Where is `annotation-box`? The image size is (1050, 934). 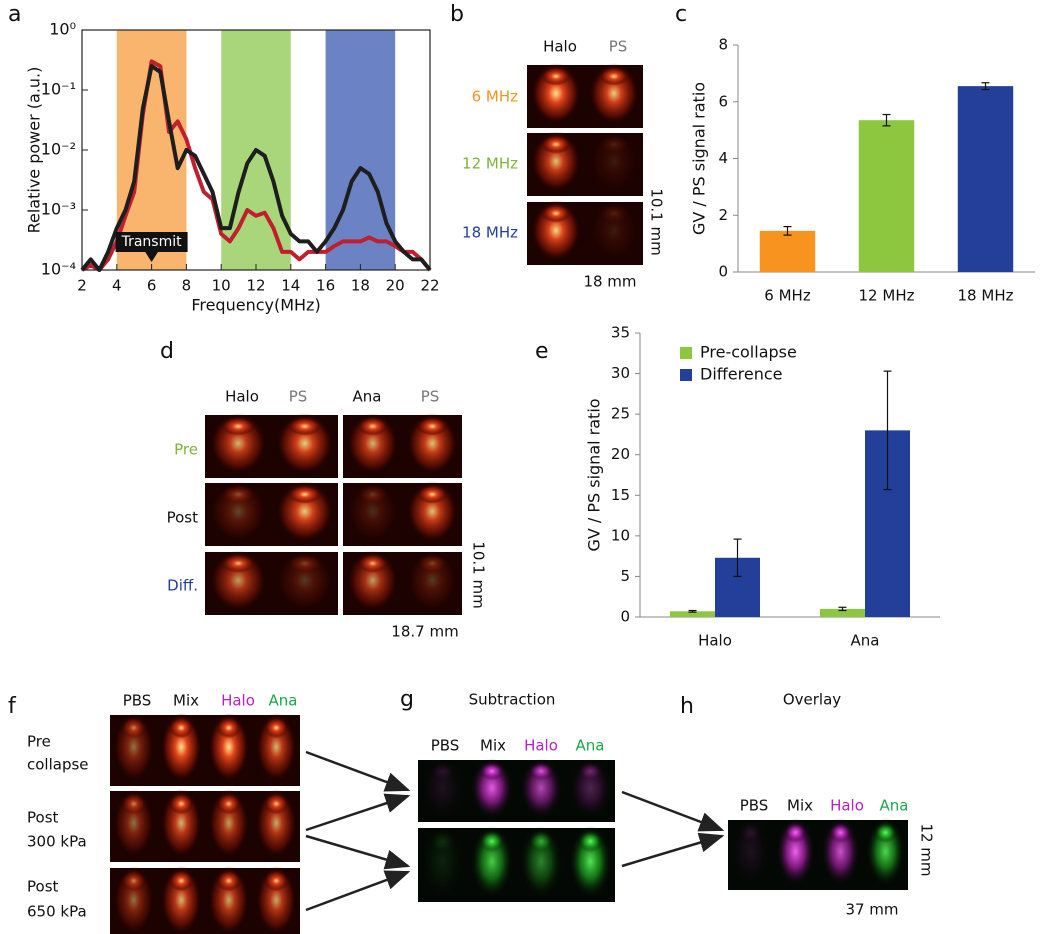
annotation-box is located at coordinates (151, 242).